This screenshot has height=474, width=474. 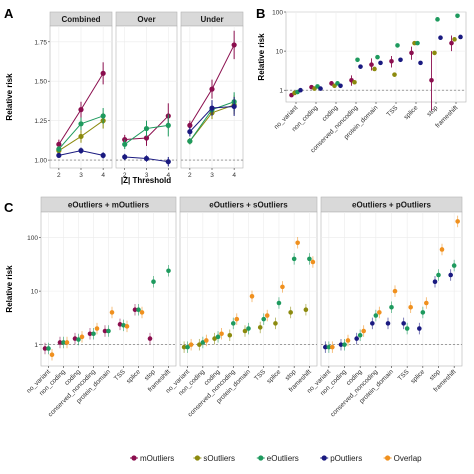 What do you see at coordinates (40, 82) in the screenshot?
I see `a-y-tick-label: 1.50` at bounding box center [40, 82].